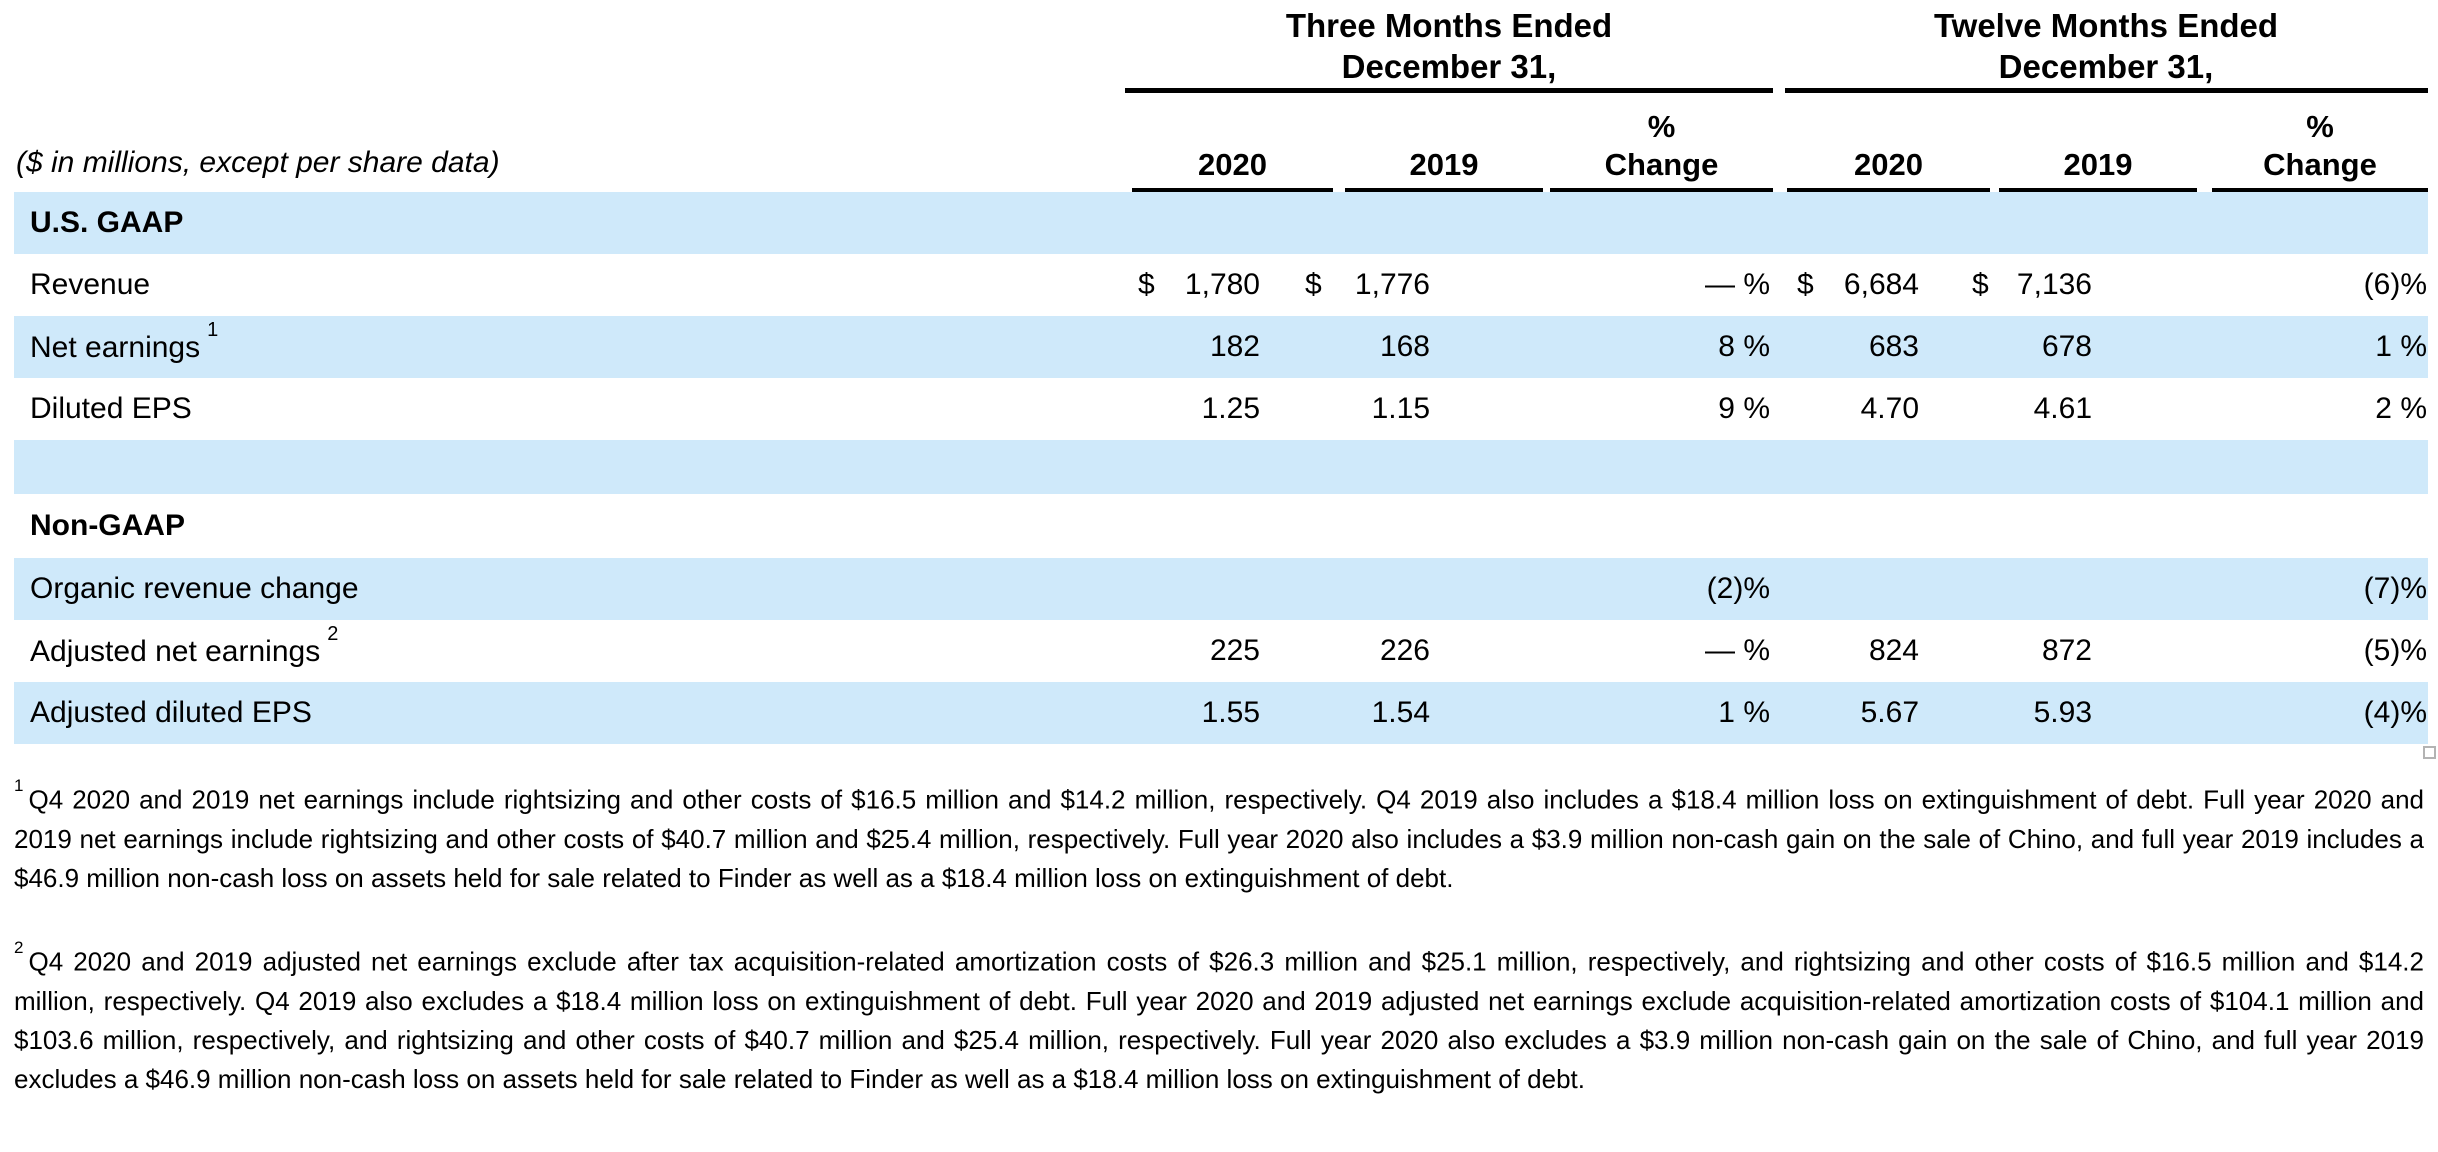  What do you see at coordinates (333, 634) in the screenshot?
I see `footnote-ref-2: 2` at bounding box center [333, 634].